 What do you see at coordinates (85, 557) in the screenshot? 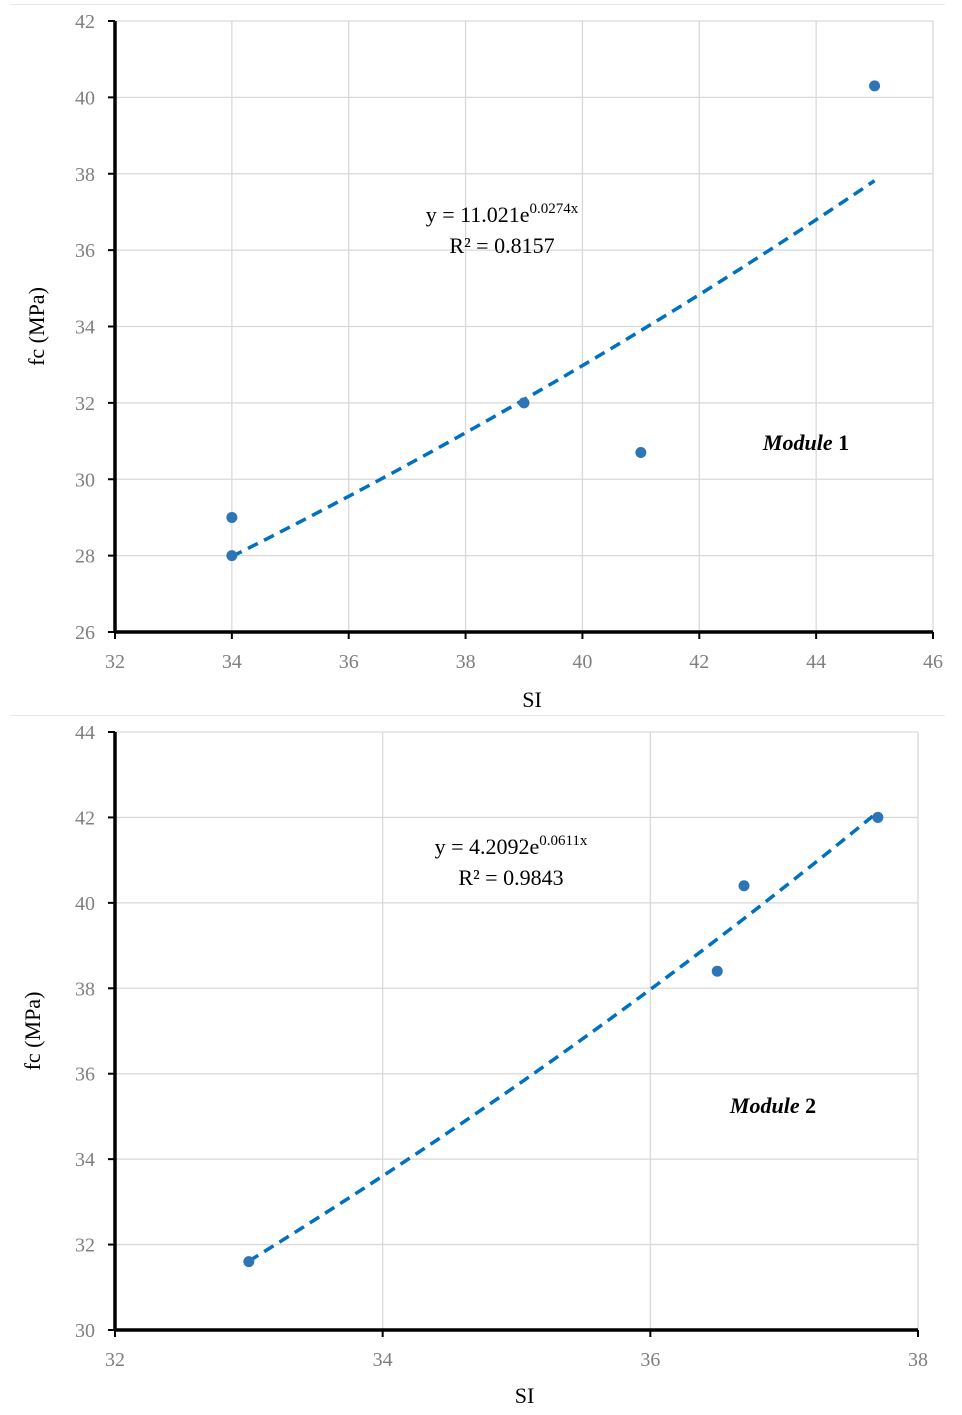
I see `y-tick-label: 28` at bounding box center [85, 557].